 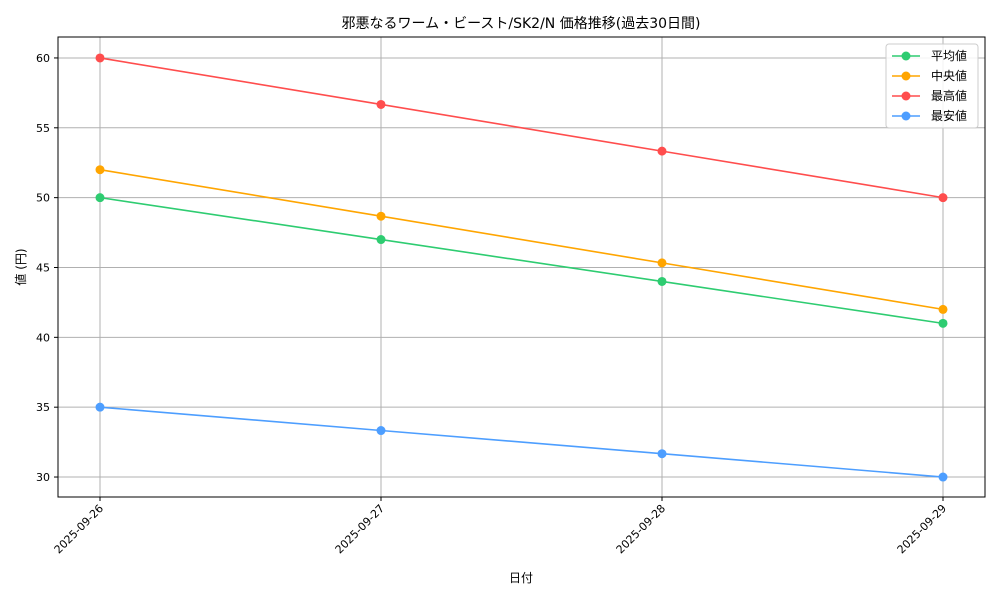 What do you see at coordinates (521, 24) in the screenshot?
I see `chart-title: 邪悪なるワーム・ビースト/SK2/N 価格推移(過去30日間)` at bounding box center [521, 24].